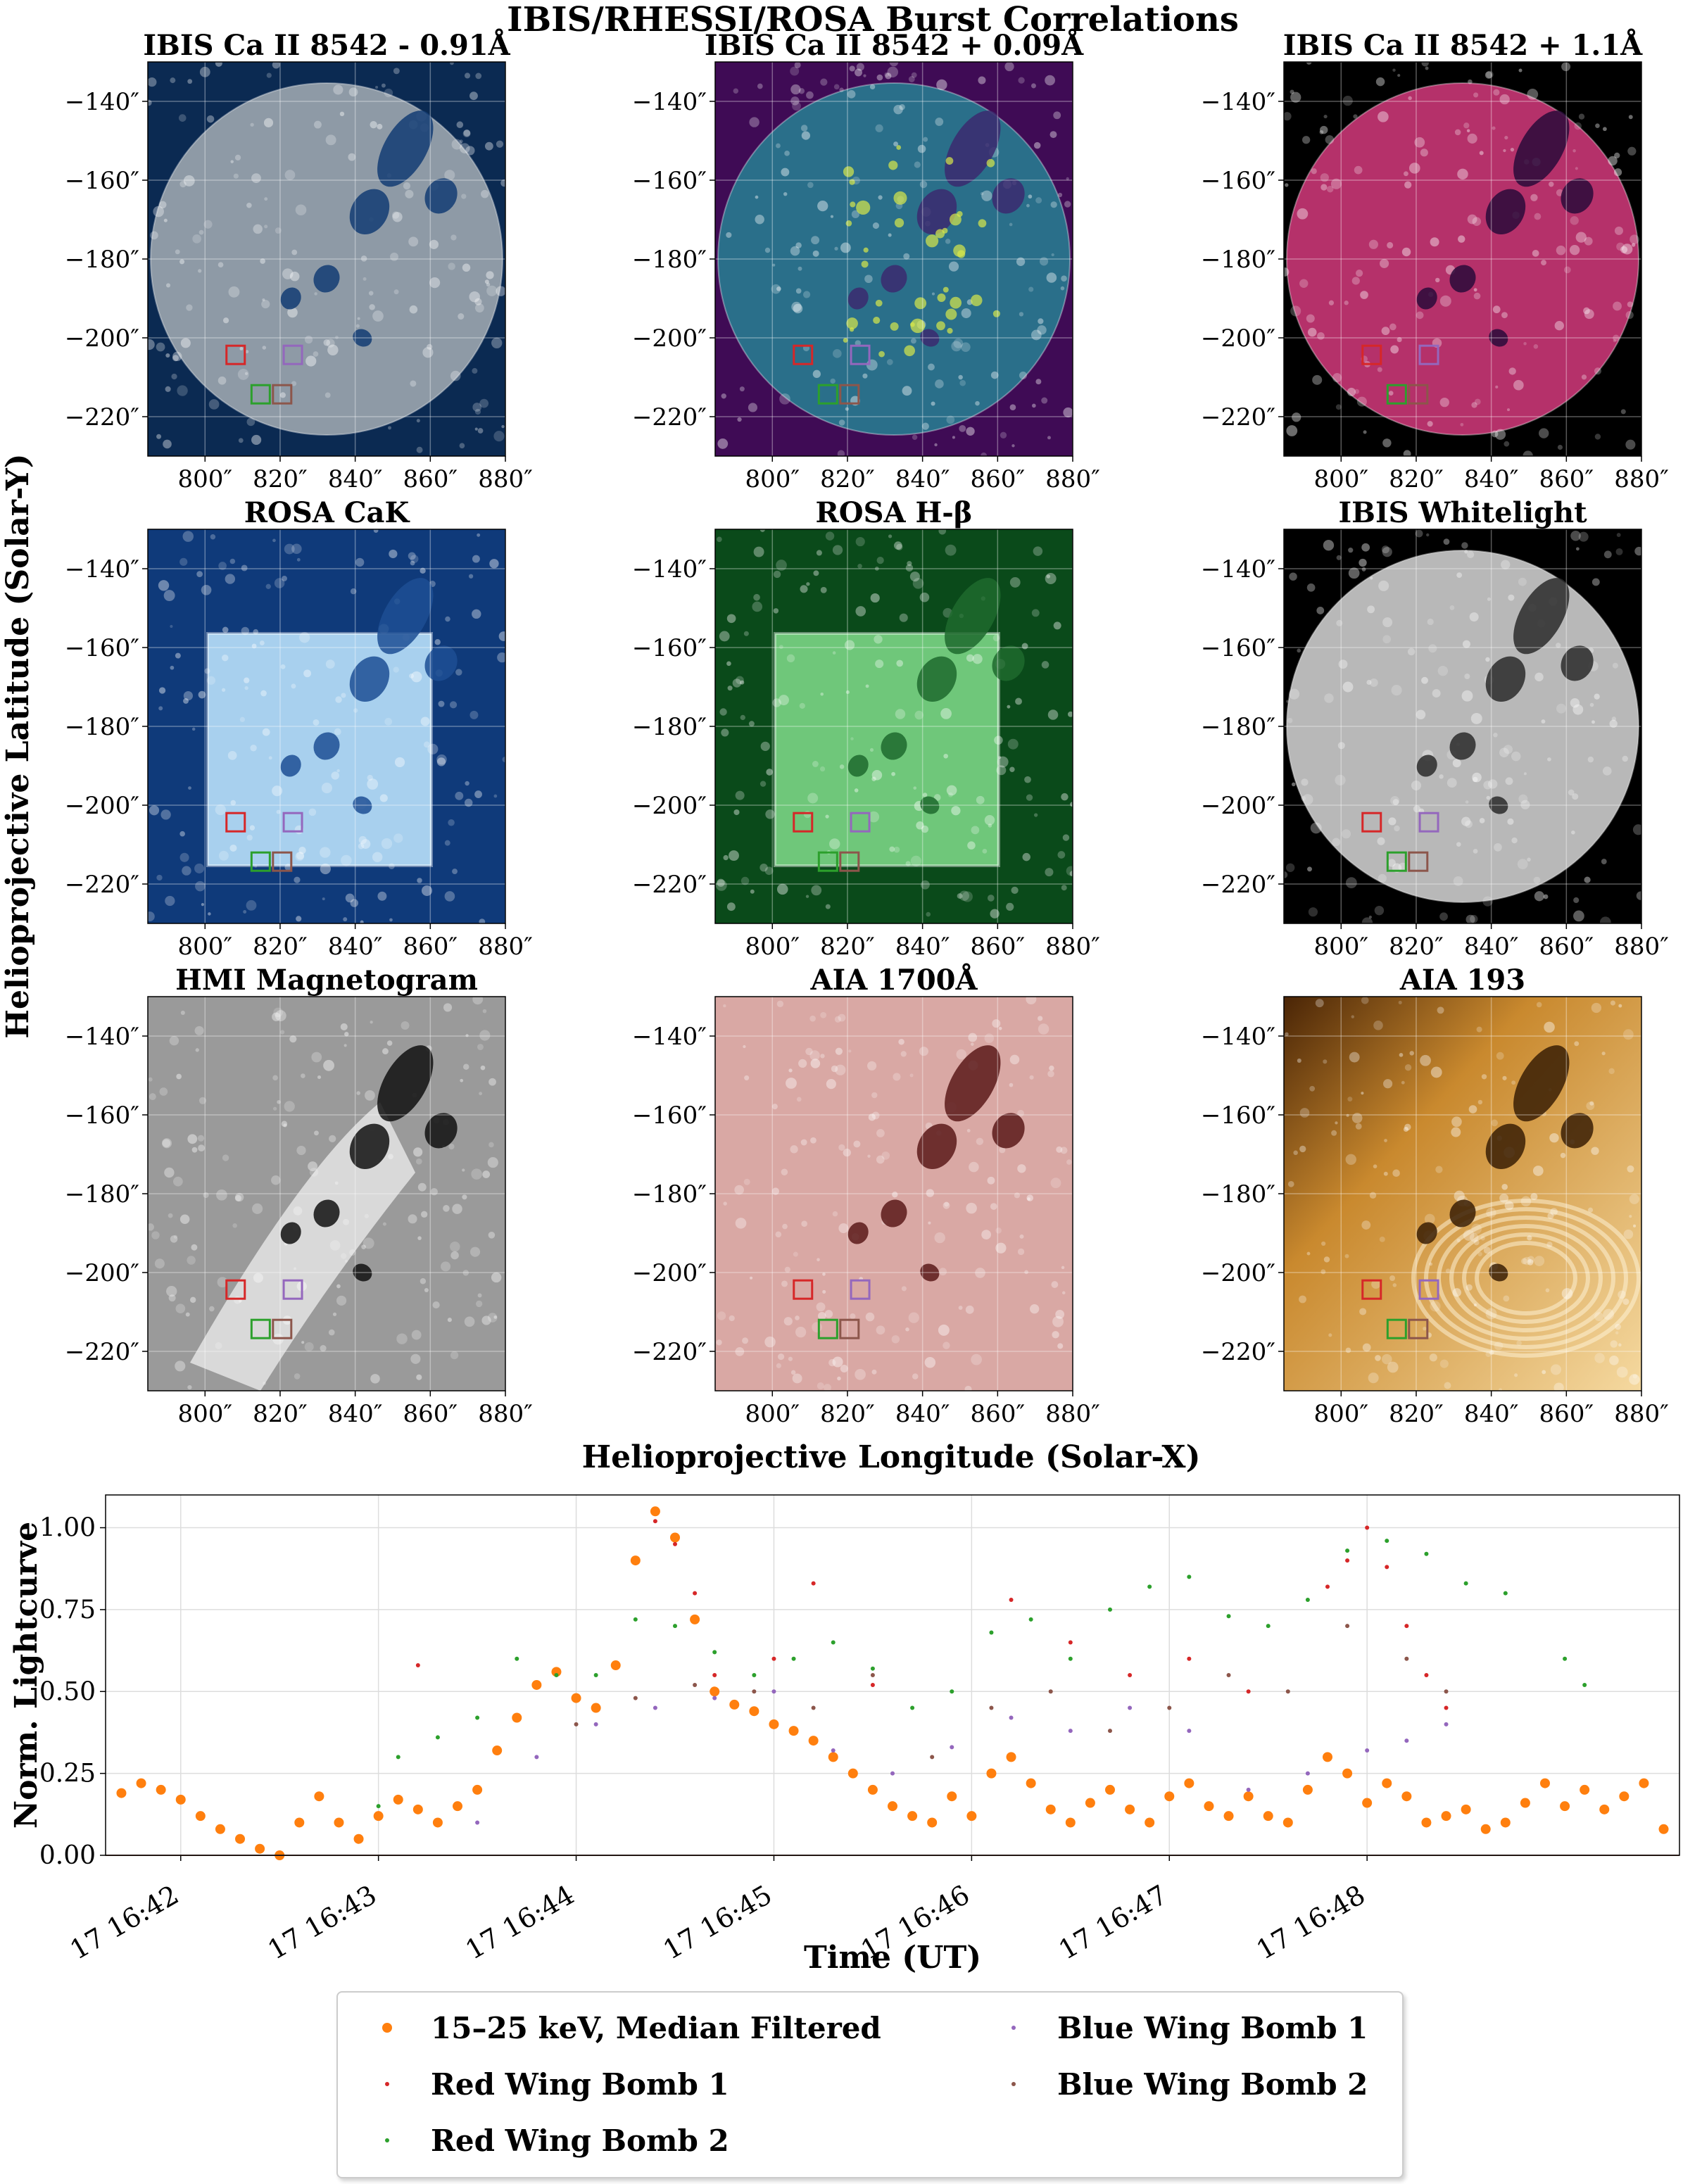 The height and width of the screenshot is (2184, 1683). What do you see at coordinates (505, 947) in the screenshot?
I see `x-tick-label: 880″` at bounding box center [505, 947].